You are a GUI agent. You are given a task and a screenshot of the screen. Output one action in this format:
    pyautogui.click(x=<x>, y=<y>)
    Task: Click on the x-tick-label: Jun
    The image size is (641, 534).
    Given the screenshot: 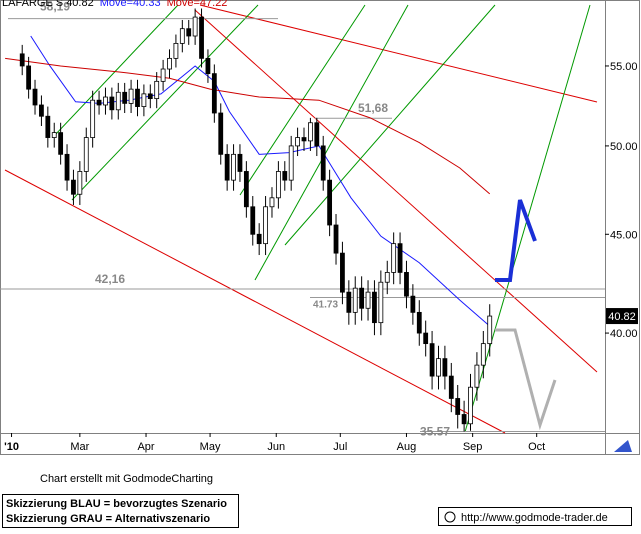 What is the action you would take?
    pyautogui.click(x=276, y=447)
    